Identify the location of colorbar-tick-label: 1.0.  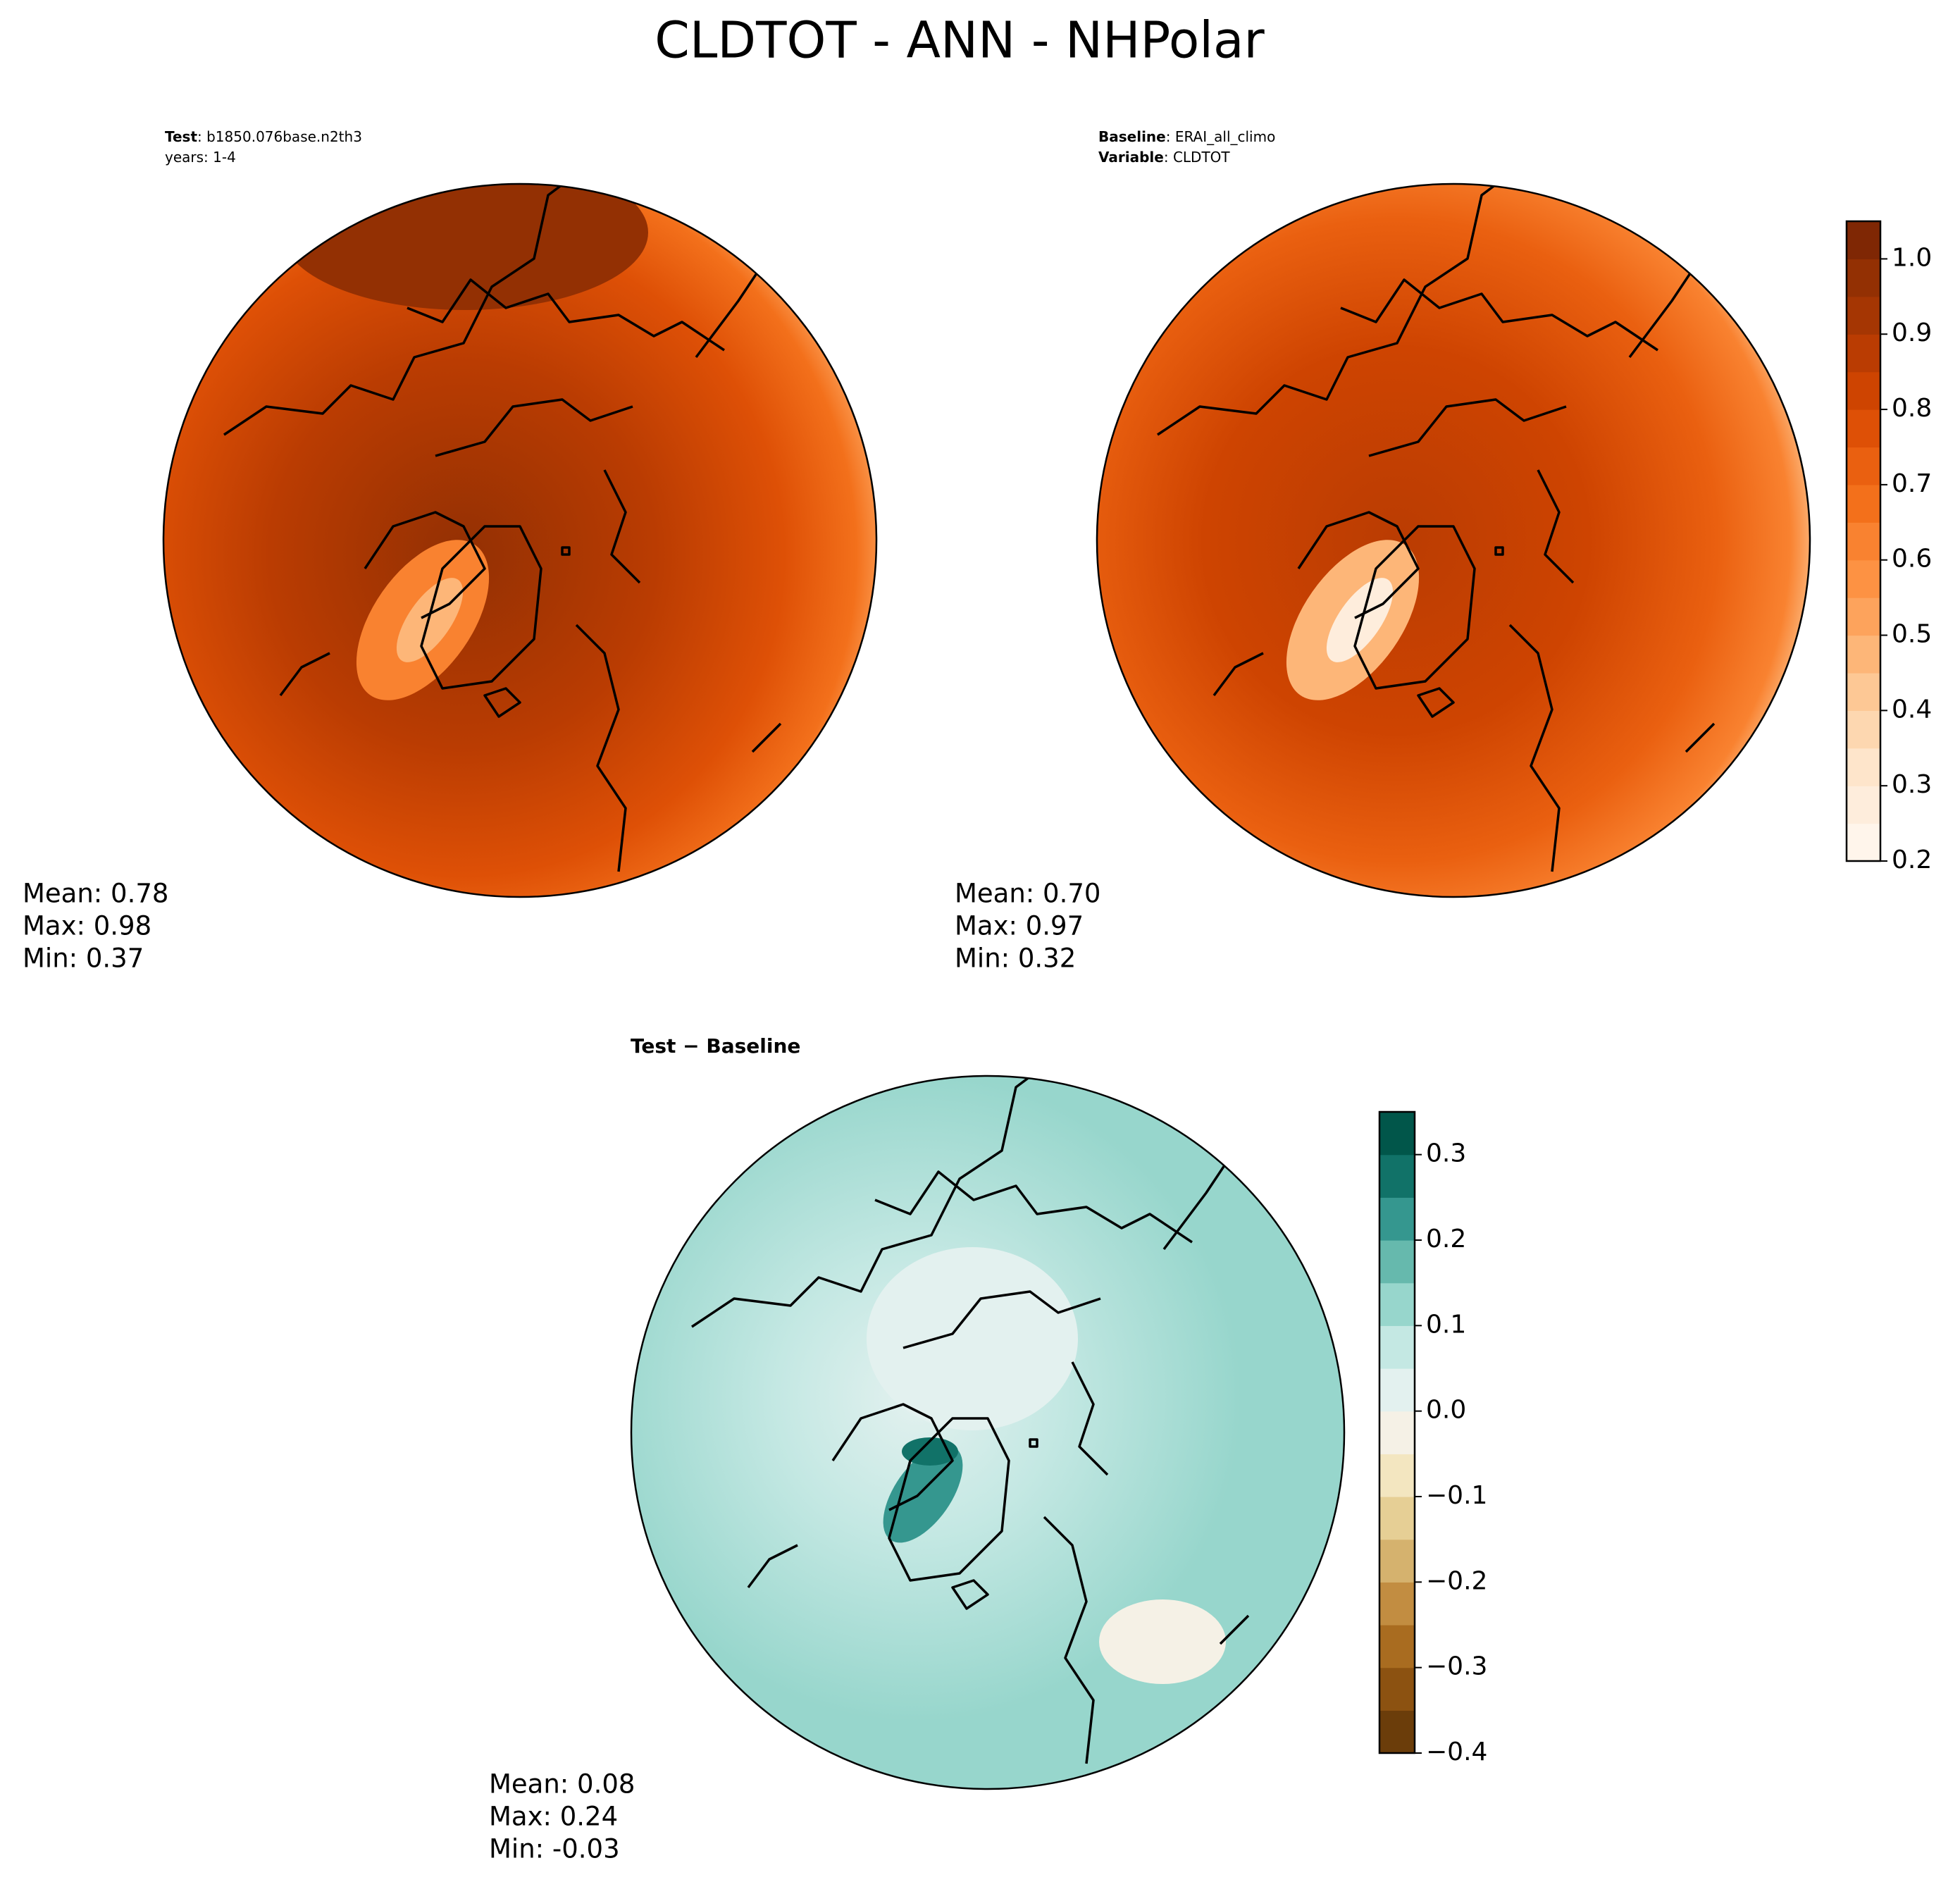
(1912, 257).